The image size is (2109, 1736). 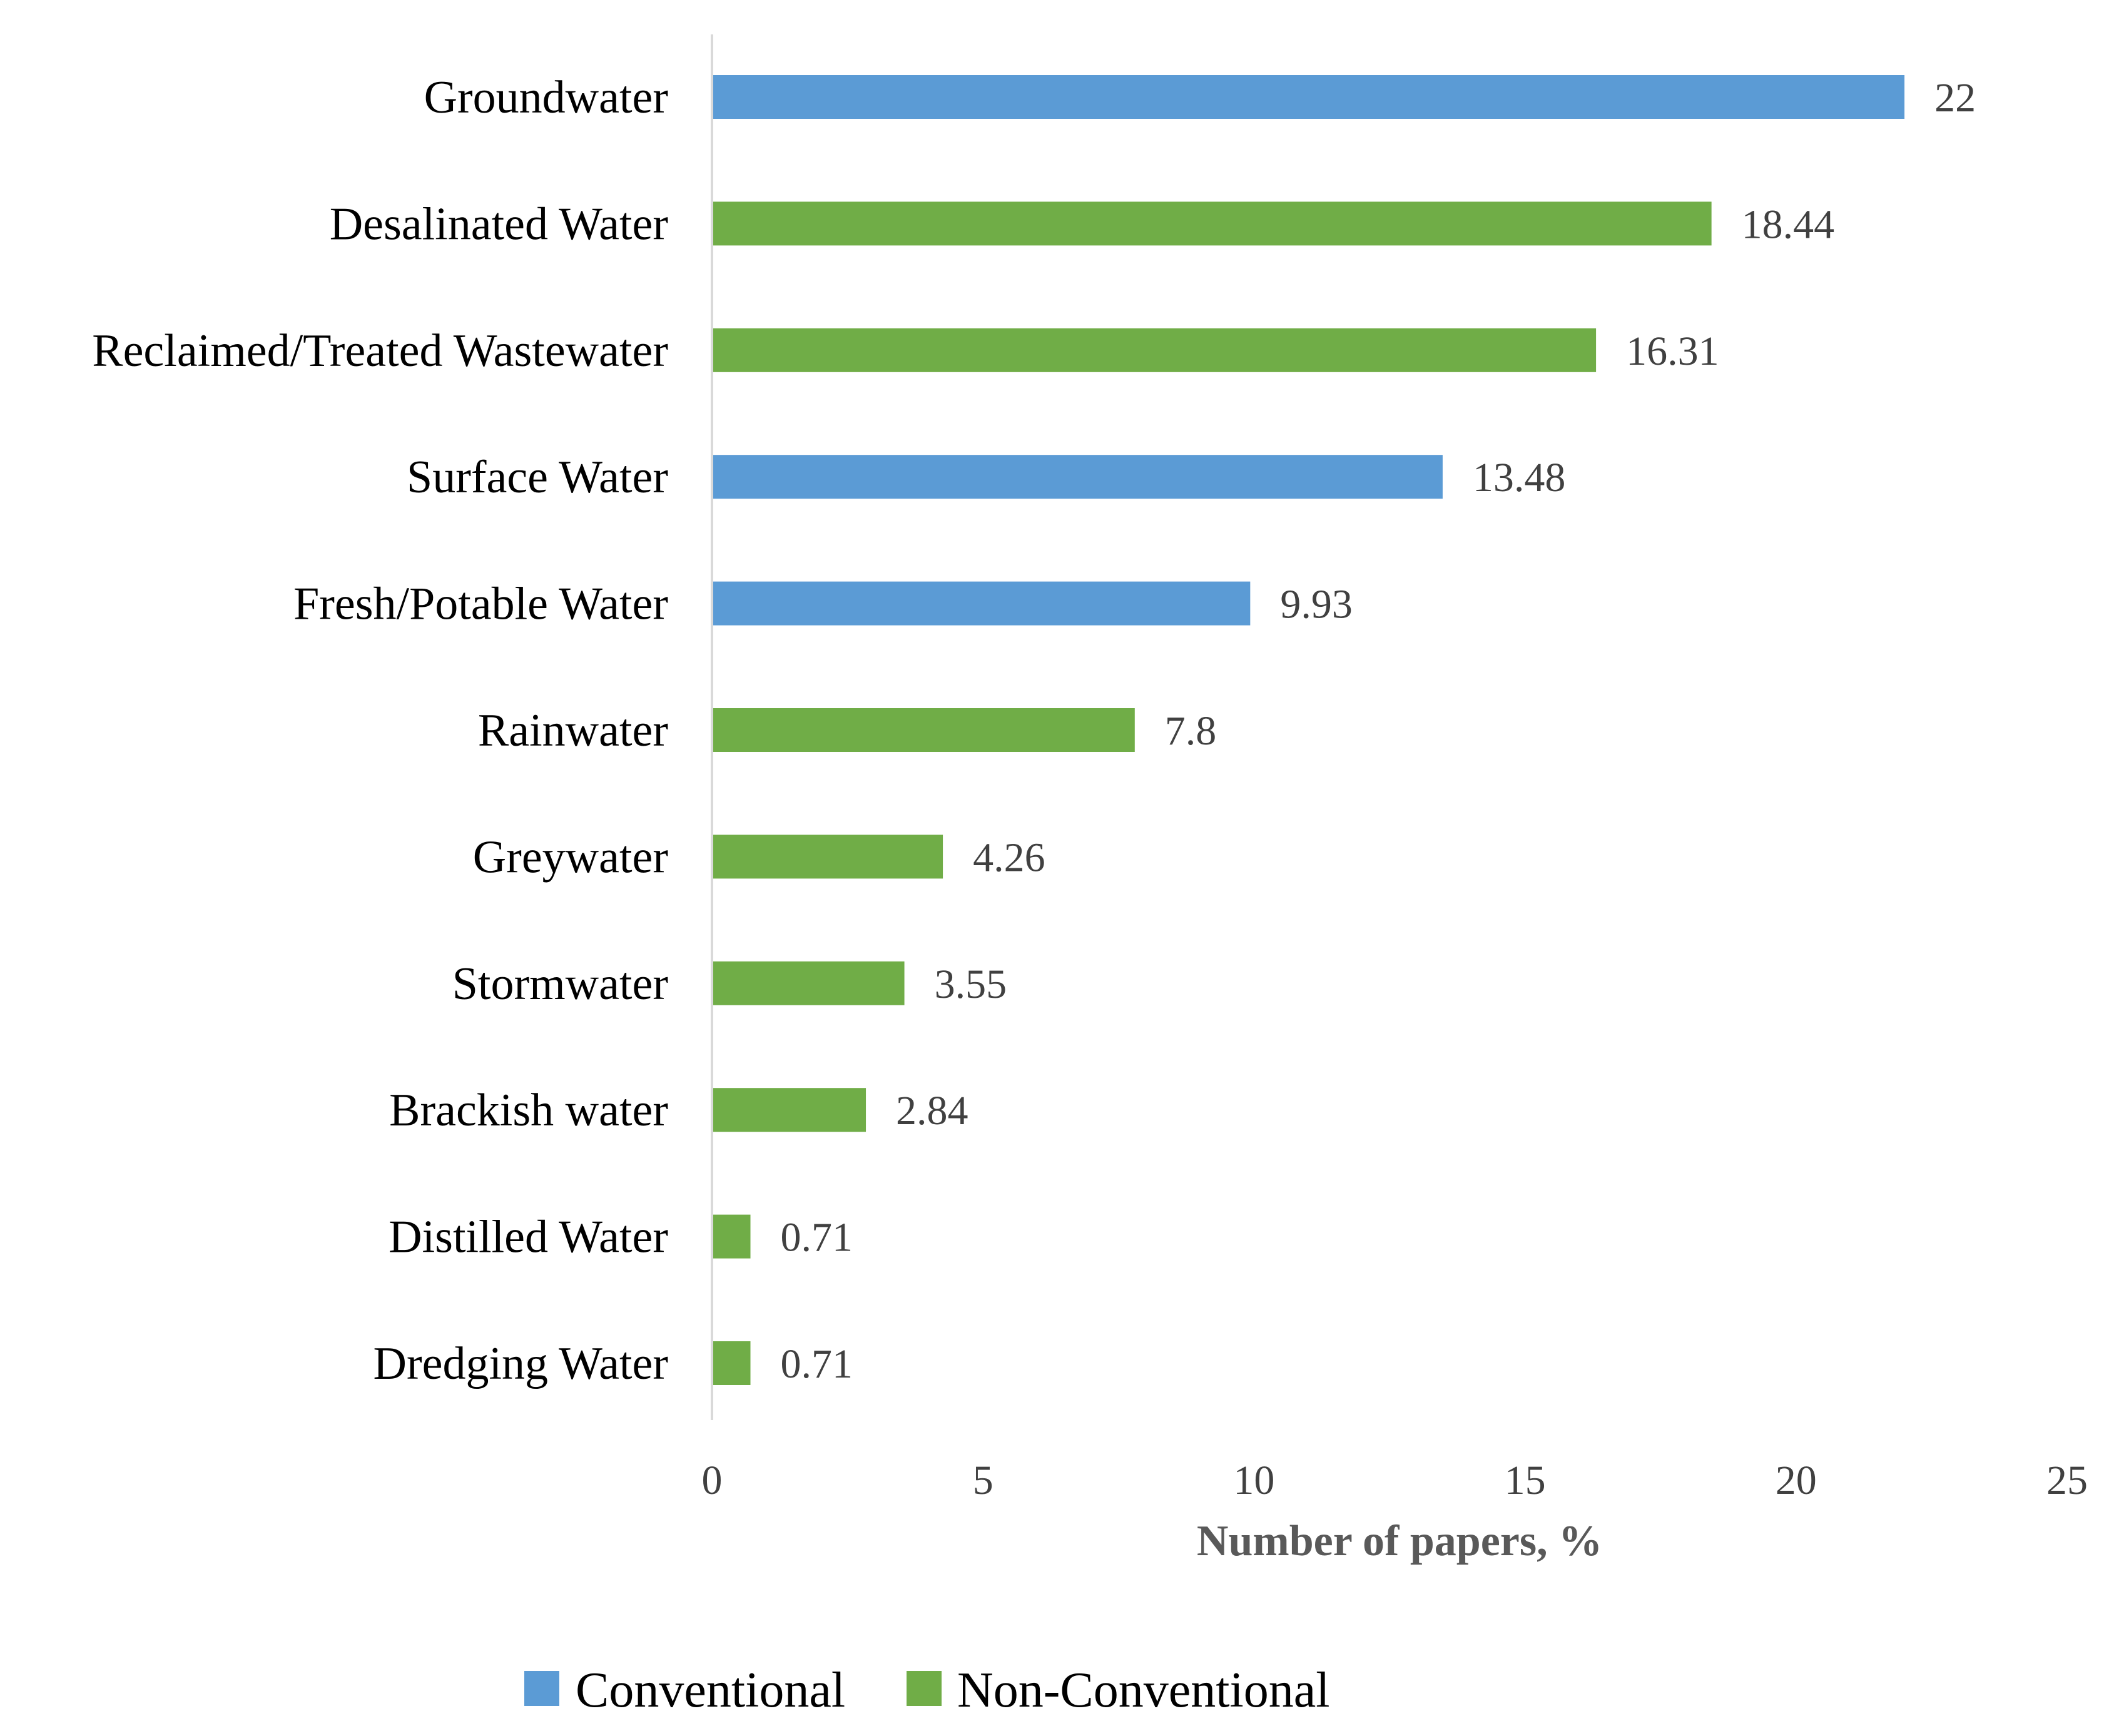 I want to click on category-label-groundwater: Groundwater, so click(x=546, y=97).